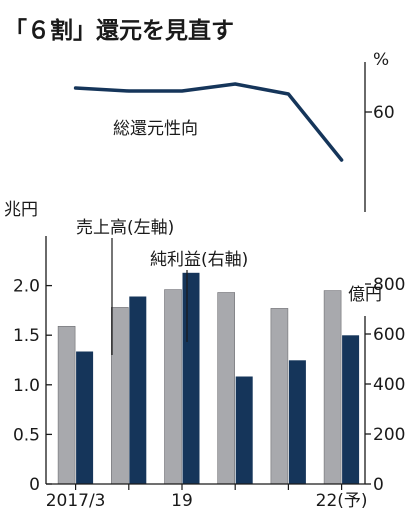 The width and height of the screenshot is (414, 525). I want to click on x-tick-label: 22(予), so click(342, 501).